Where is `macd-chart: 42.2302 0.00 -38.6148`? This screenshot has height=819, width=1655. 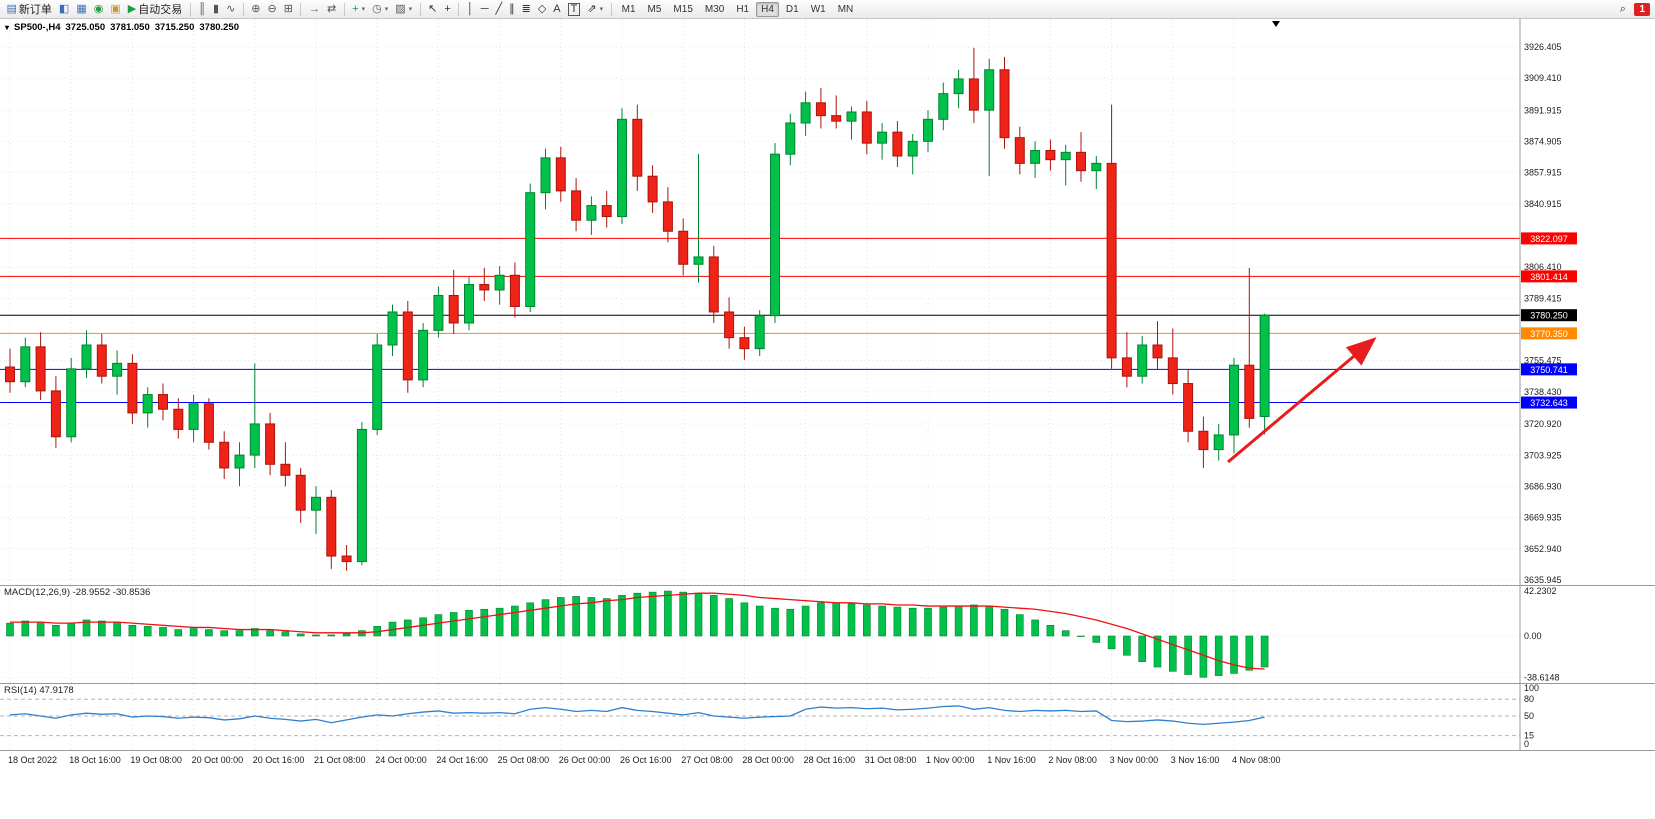
macd-chart: 42.2302 0.00 -38.6148 is located at coordinates (827, 634).